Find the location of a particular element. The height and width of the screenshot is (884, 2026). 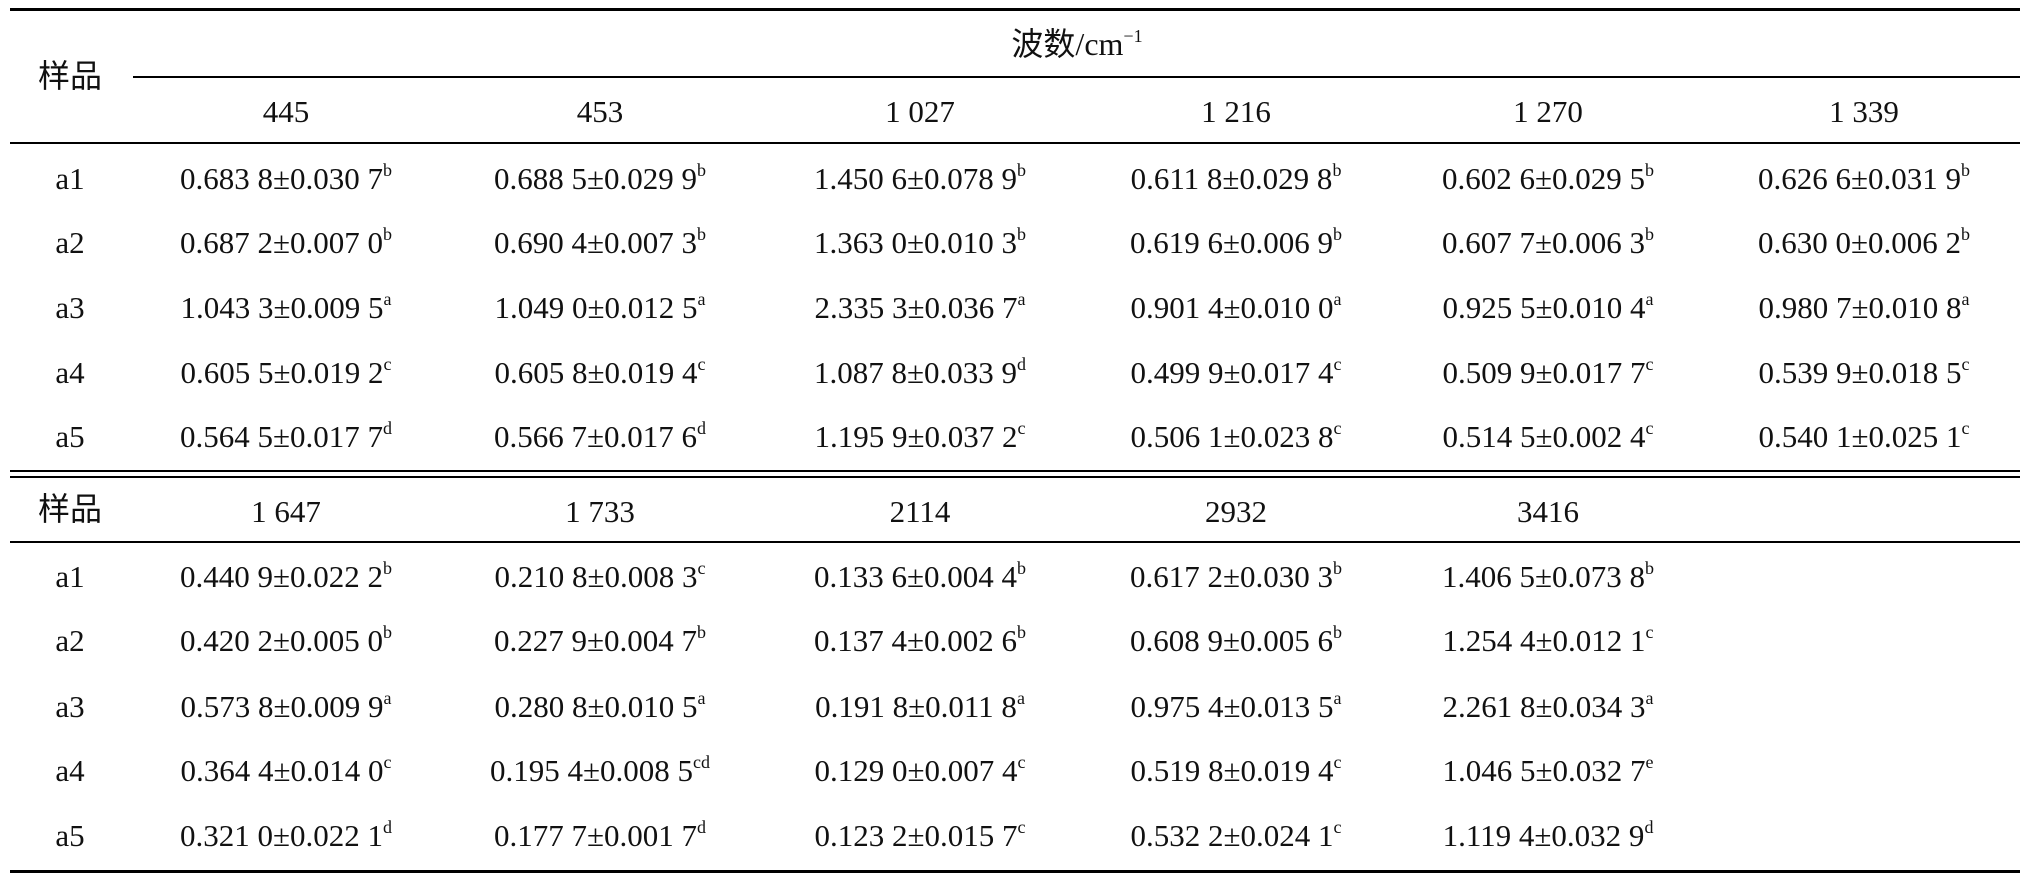

value-cell: 0.133 6±0.004 4b is located at coordinates (919, 576).